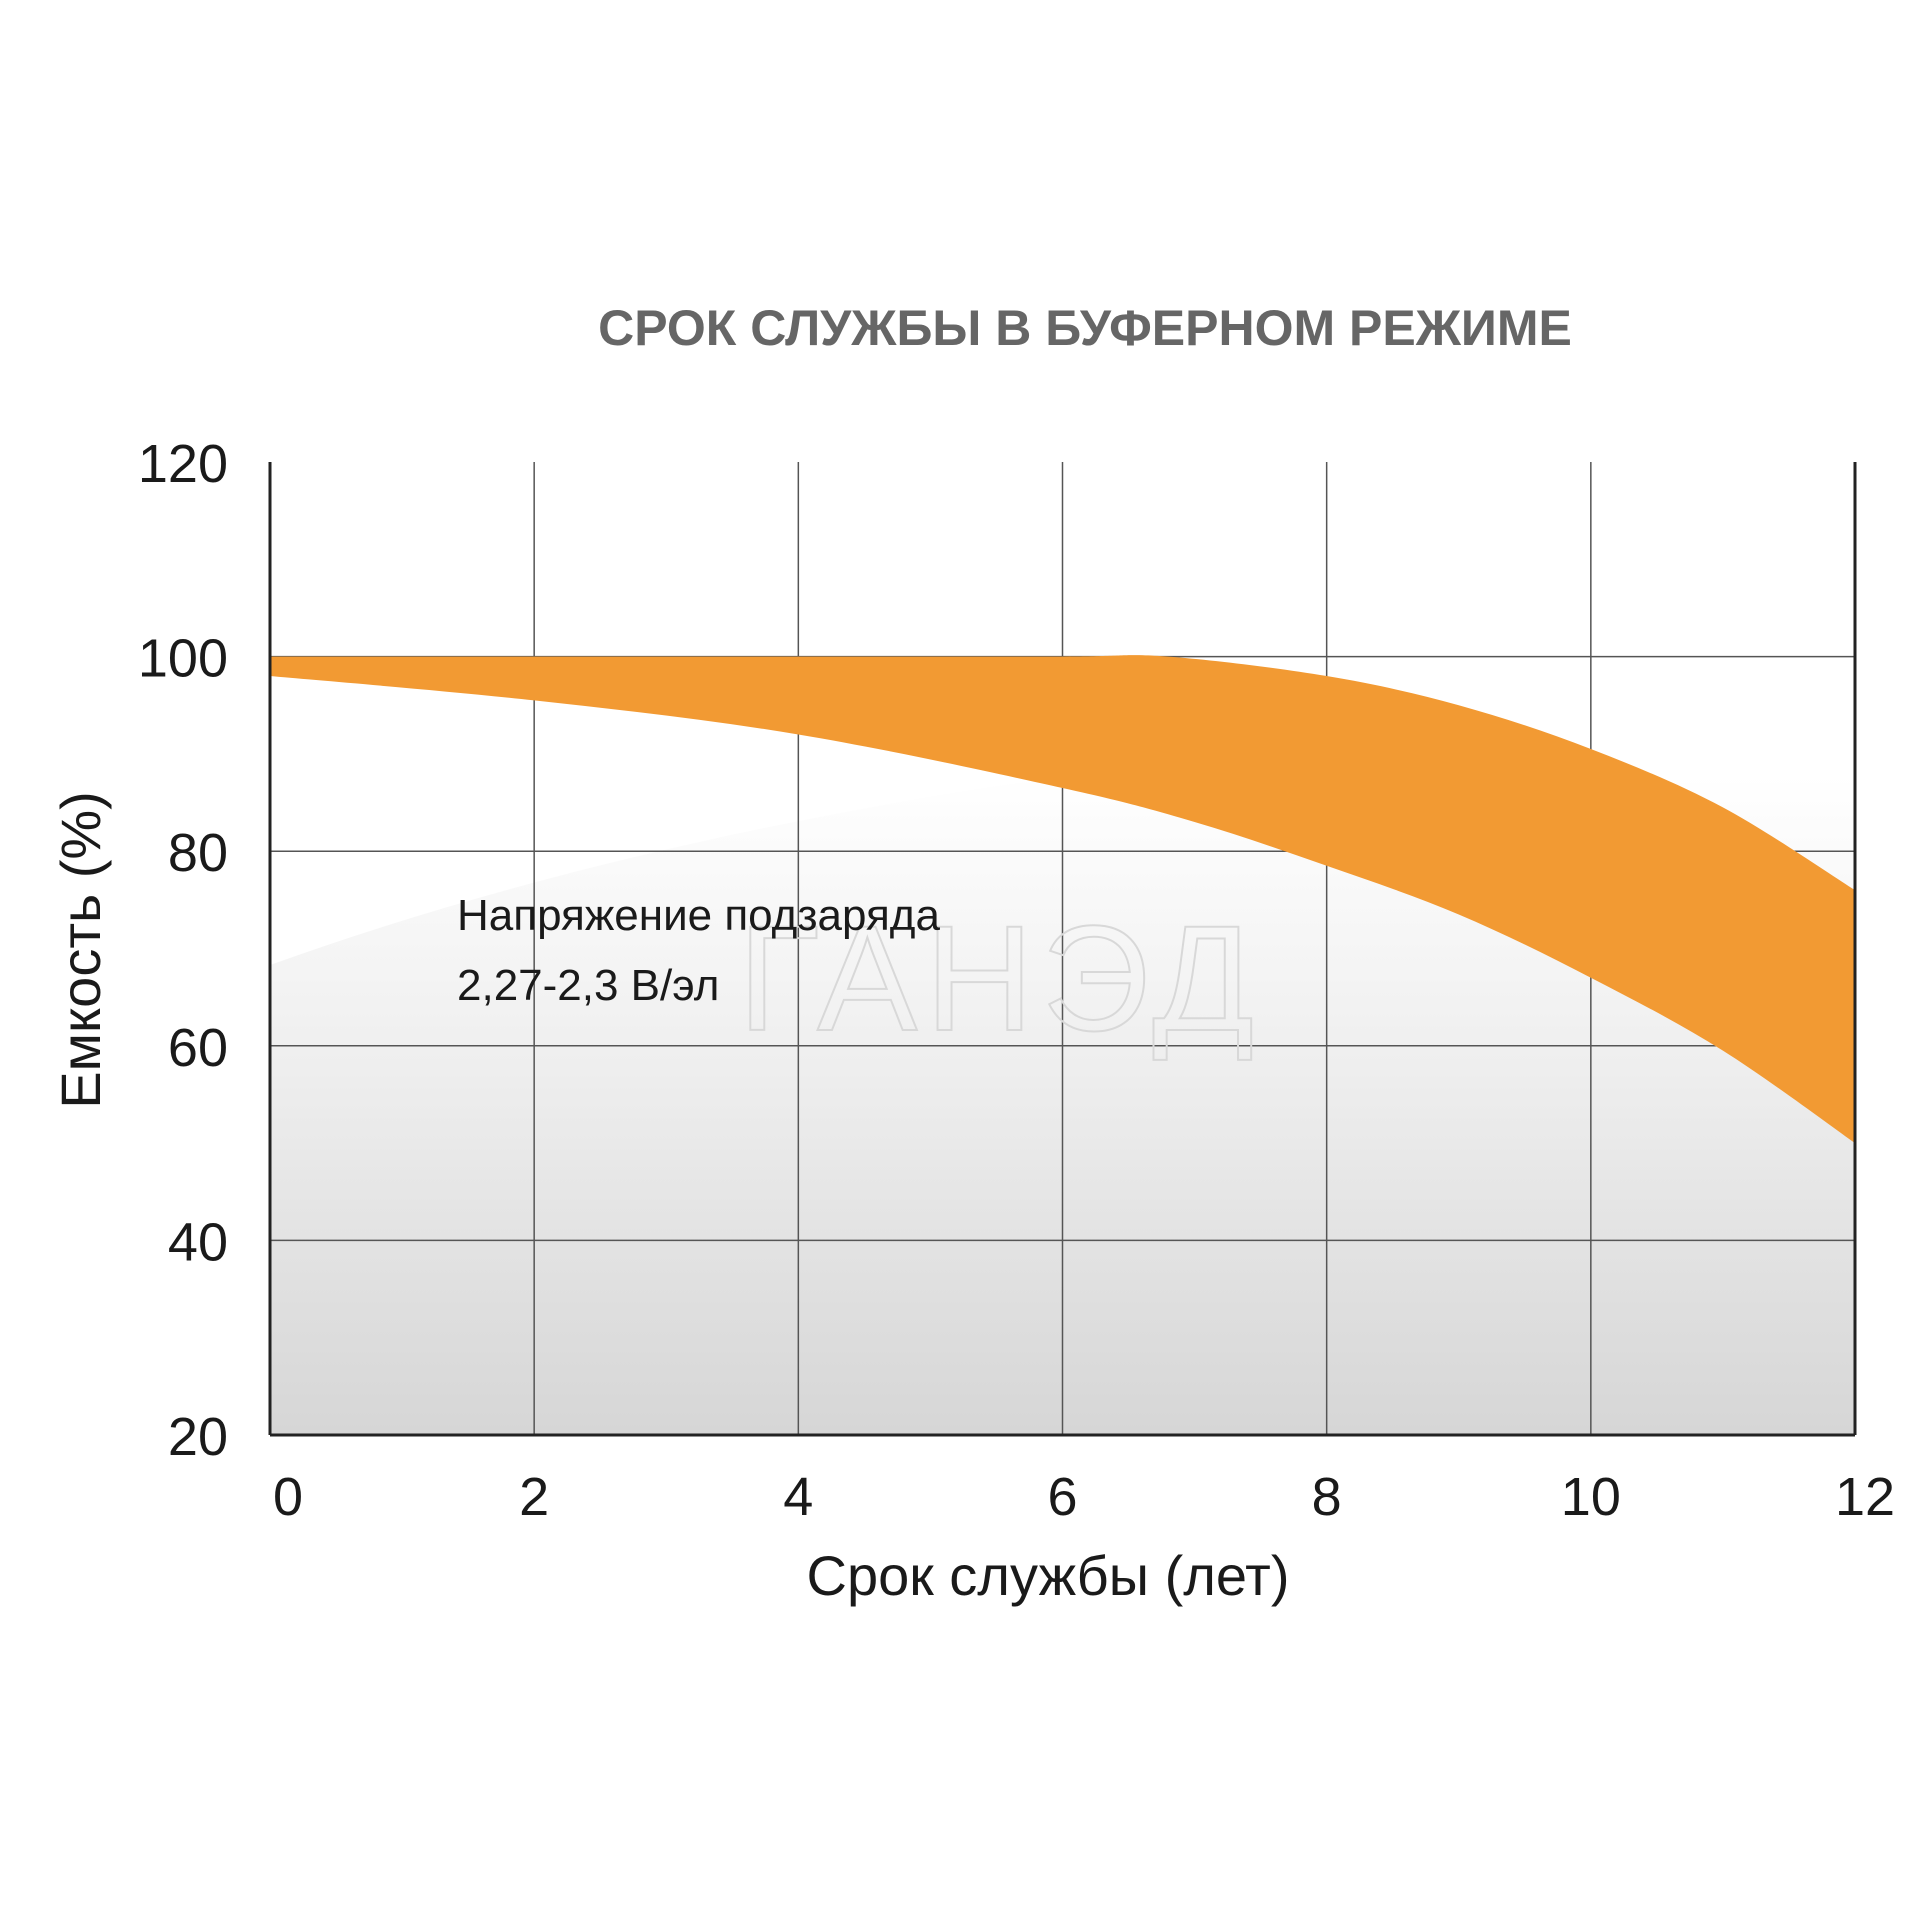 Image resolution: width=1920 pixels, height=1925 pixels. I want to click on annotation-line-1: Напряжение подзаряда, so click(698, 915).